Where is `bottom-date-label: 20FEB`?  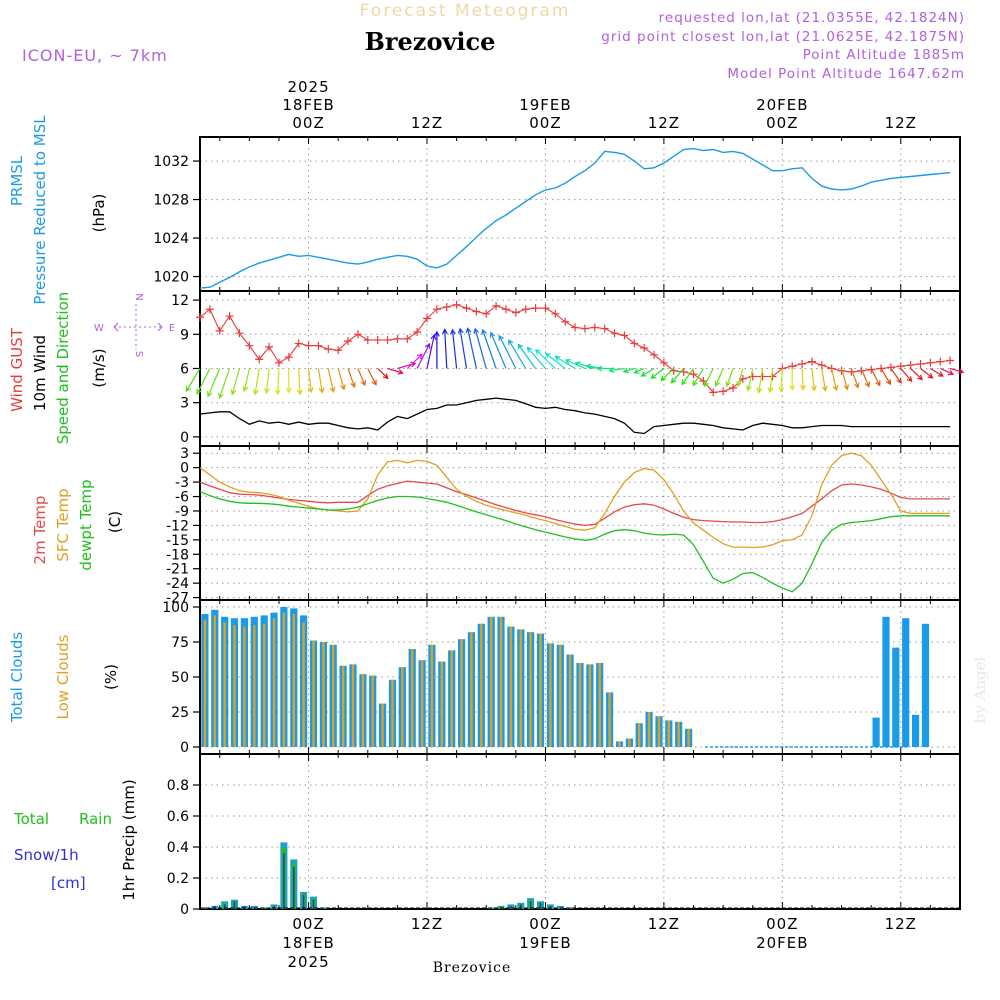 bottom-date-label: 20FEB is located at coordinates (782, 943).